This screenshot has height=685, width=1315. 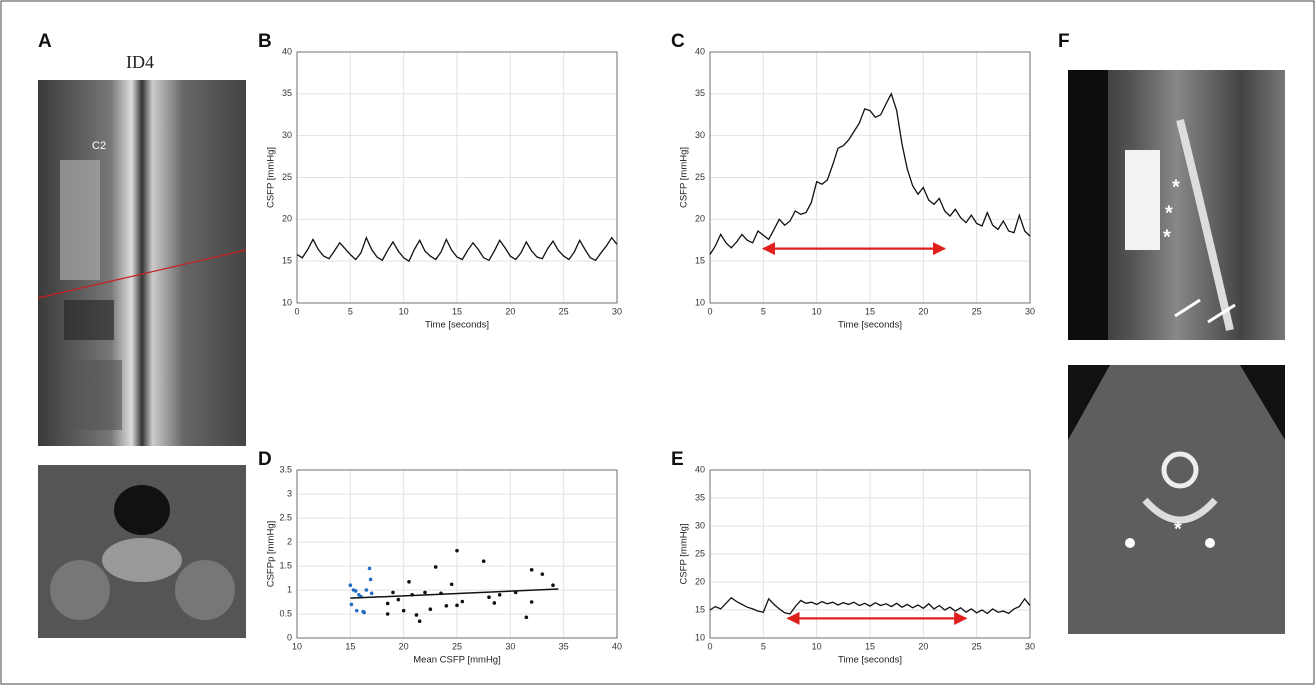 I want to click on panel-label: A, so click(x=45, y=41).